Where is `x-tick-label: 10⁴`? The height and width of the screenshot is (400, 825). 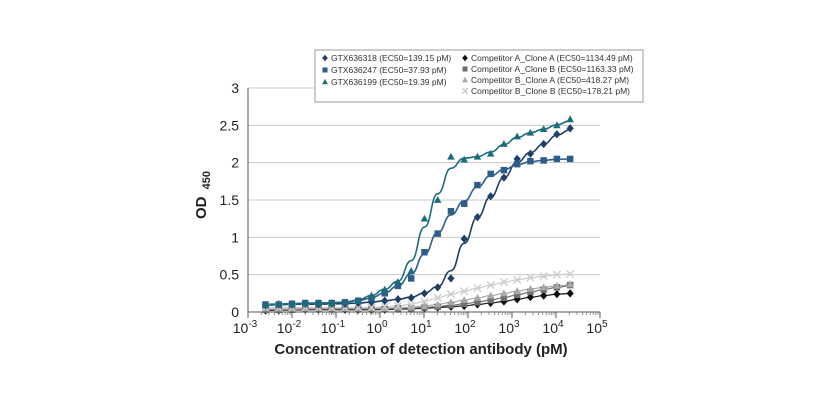 x-tick-label: 10⁴ is located at coordinates (553, 327).